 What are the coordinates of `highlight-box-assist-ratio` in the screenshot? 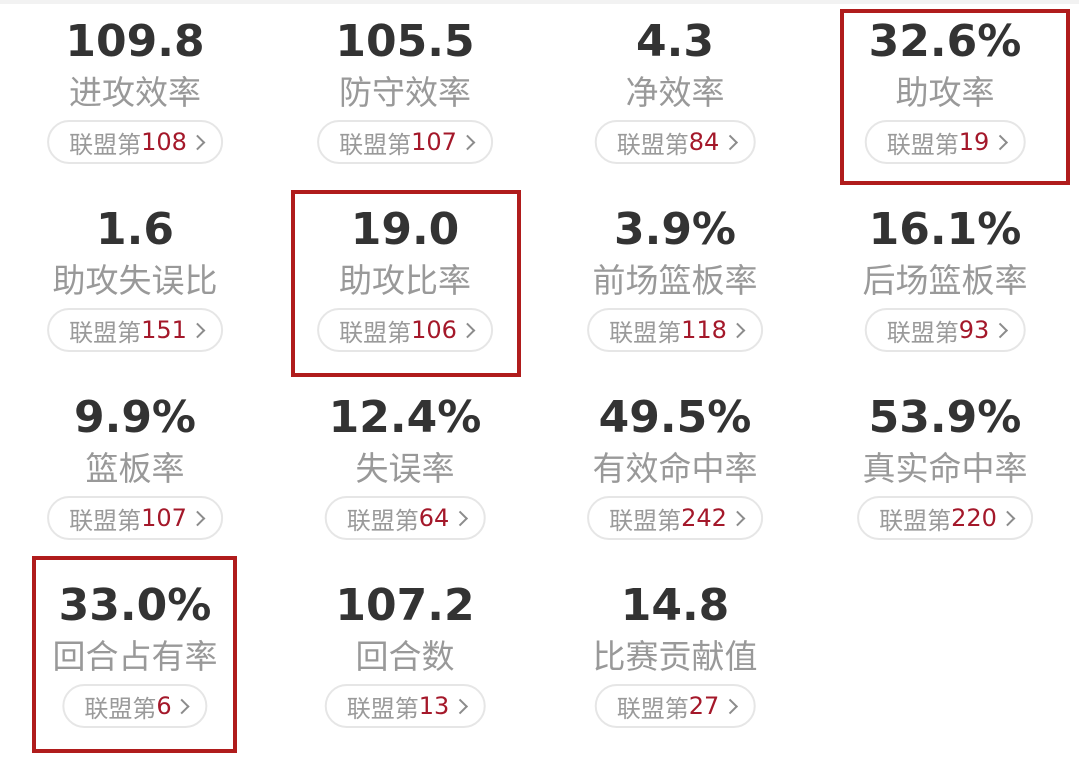 It's located at (406, 283).